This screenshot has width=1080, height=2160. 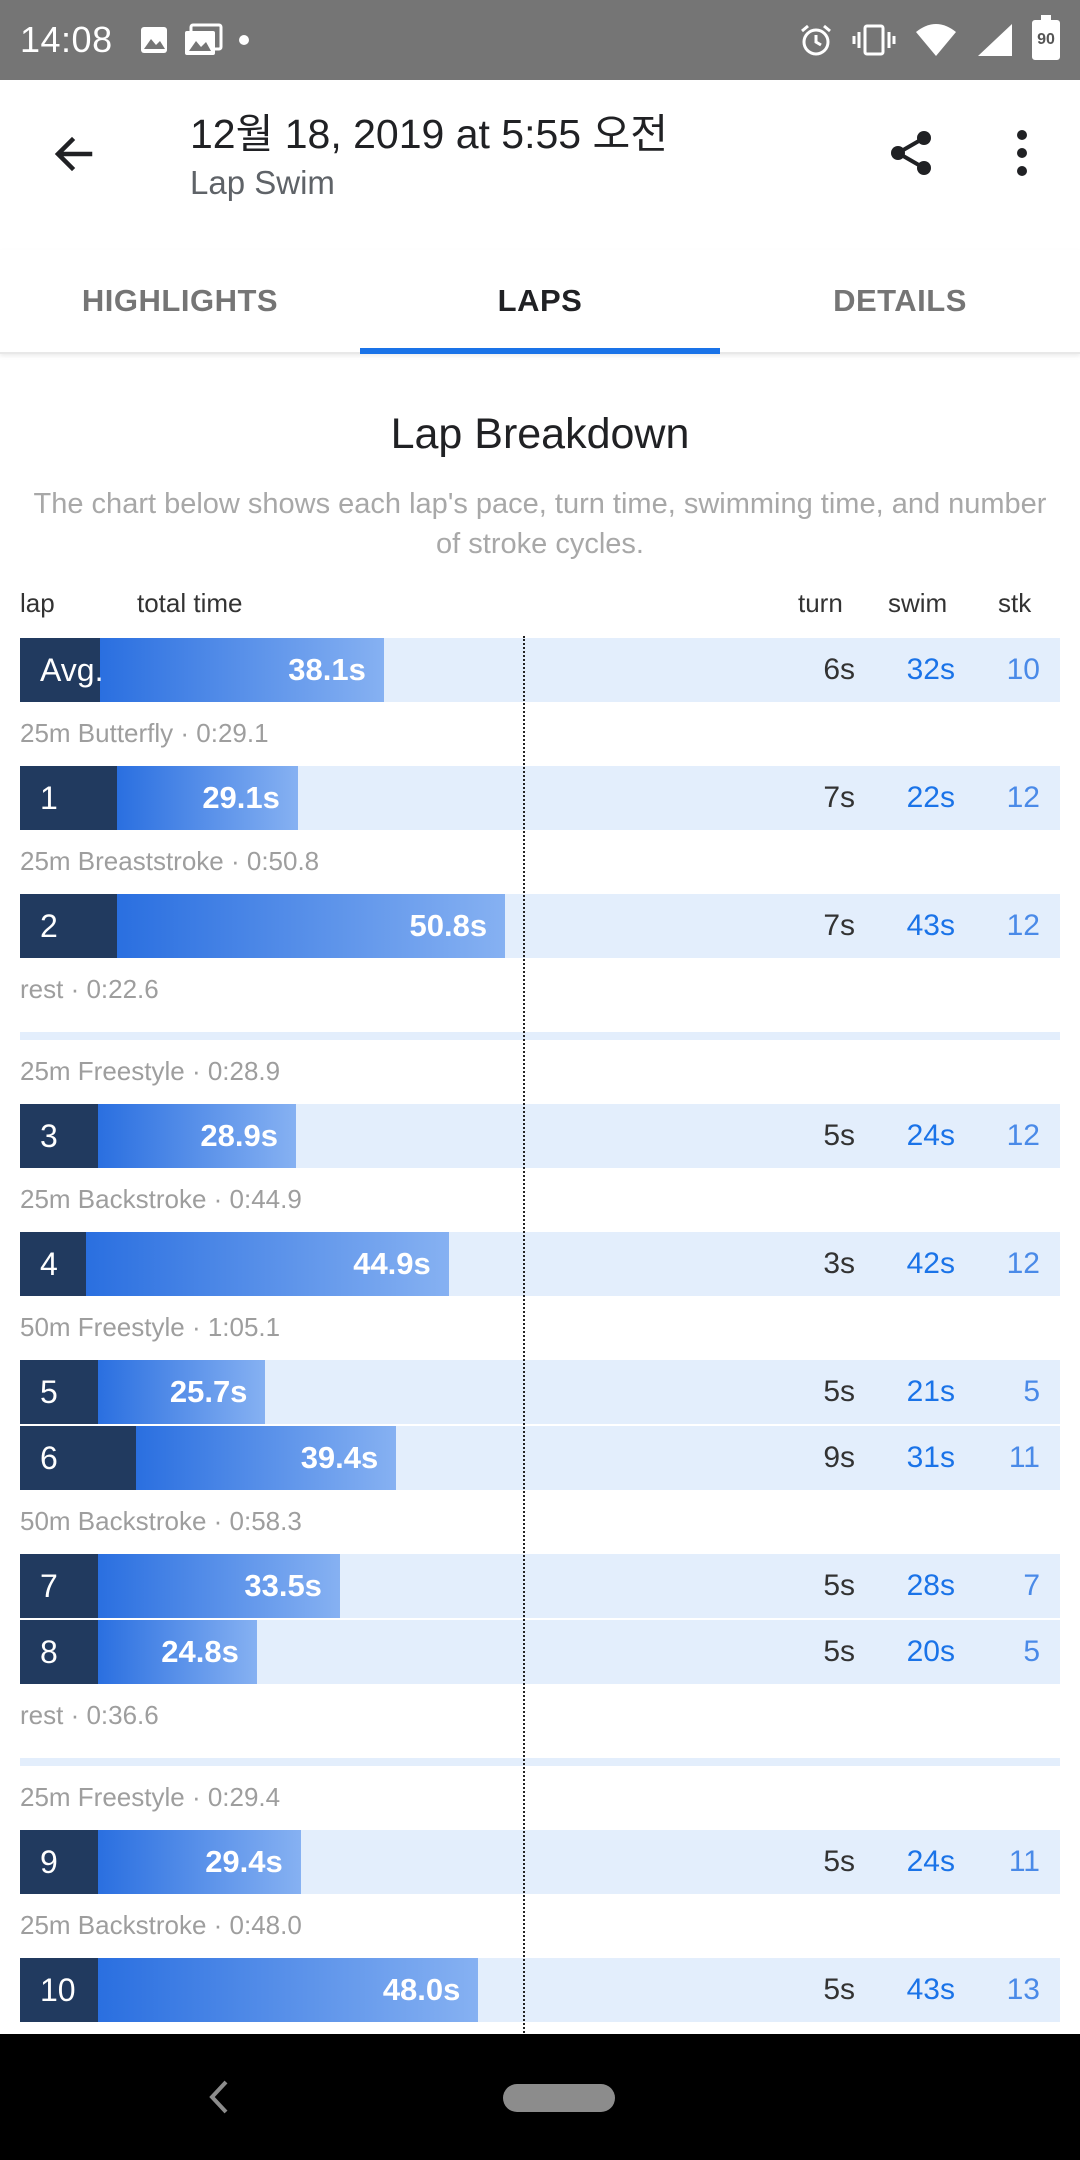 I want to click on total-time-bar: 50.8s, so click(x=311, y=926).